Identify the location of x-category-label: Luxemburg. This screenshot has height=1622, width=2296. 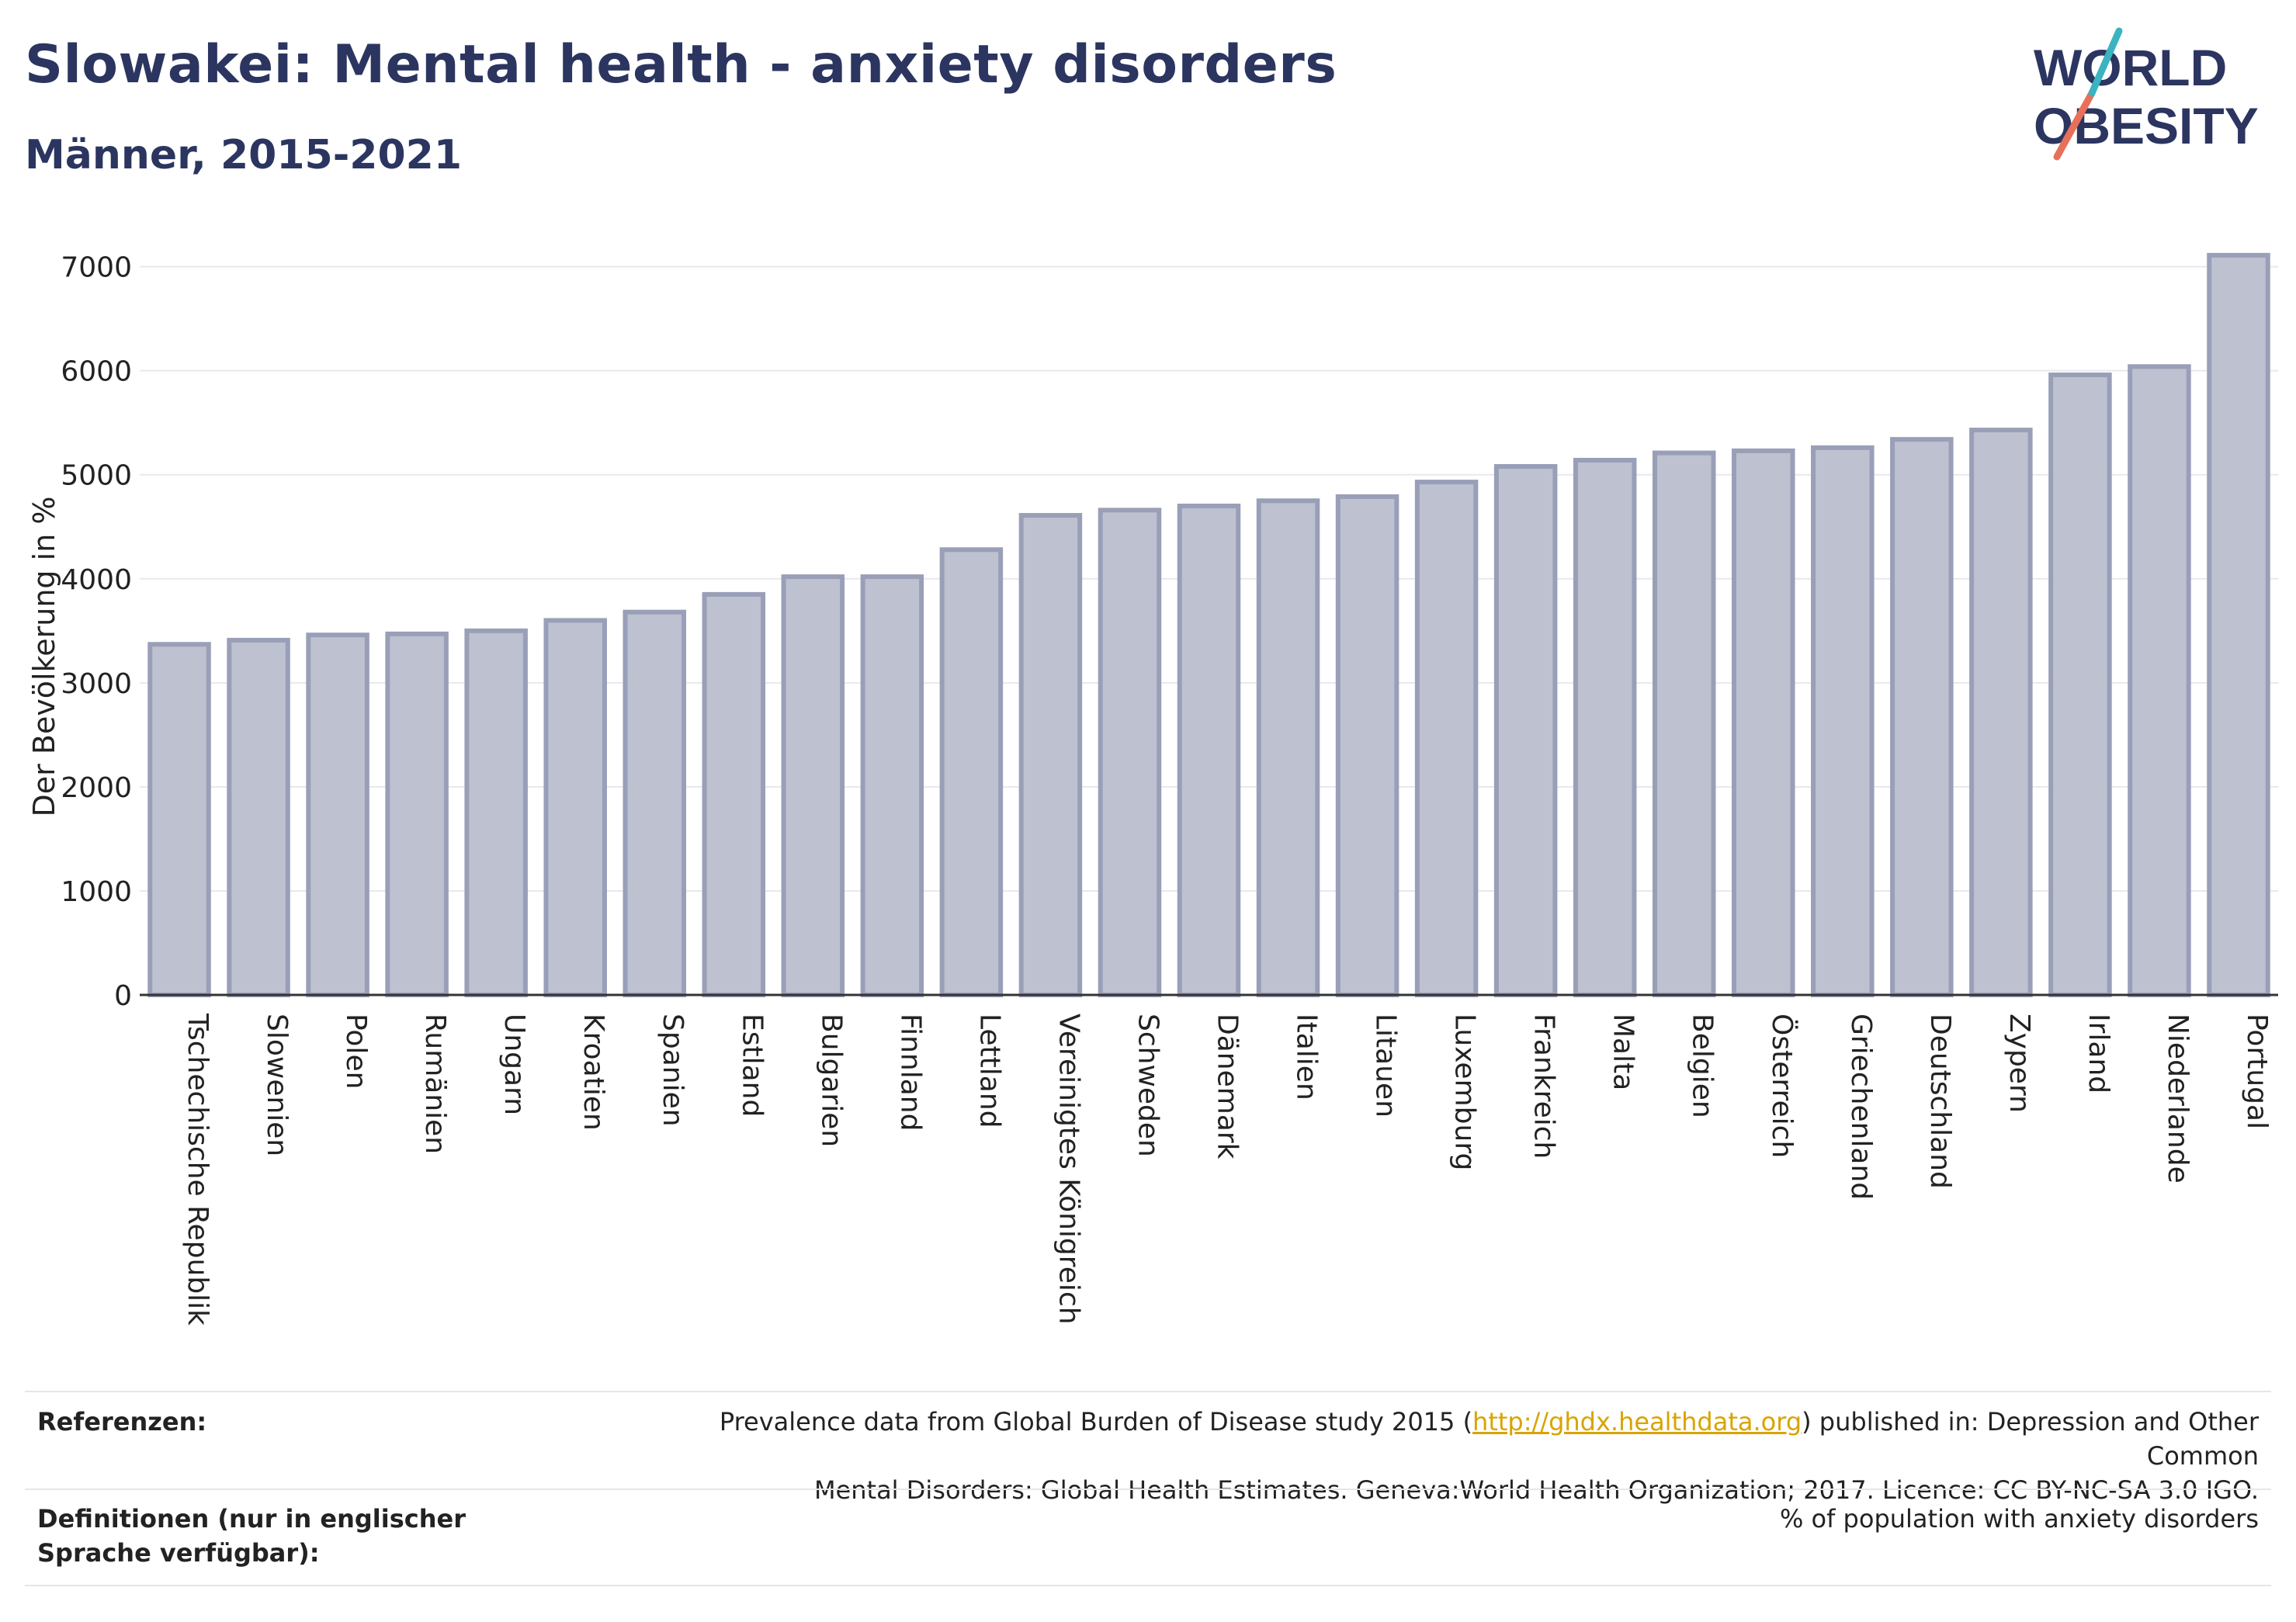
(1465, 1092).